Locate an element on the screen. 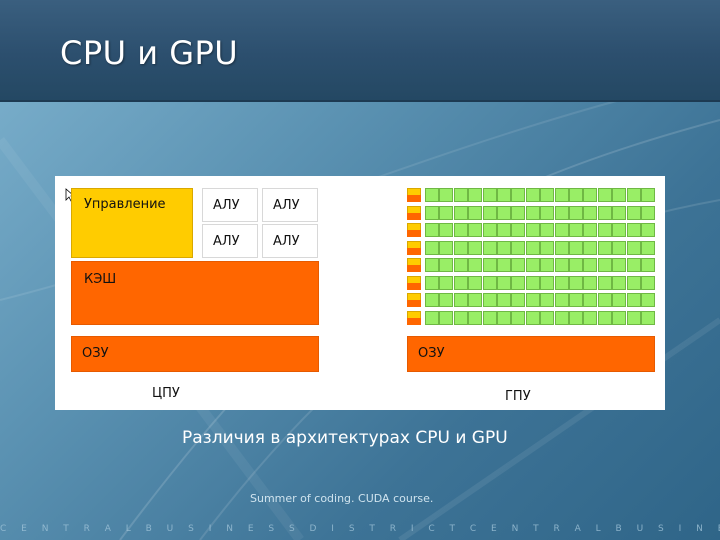  cpu-alu-3: АЛУ is located at coordinates (230, 241).